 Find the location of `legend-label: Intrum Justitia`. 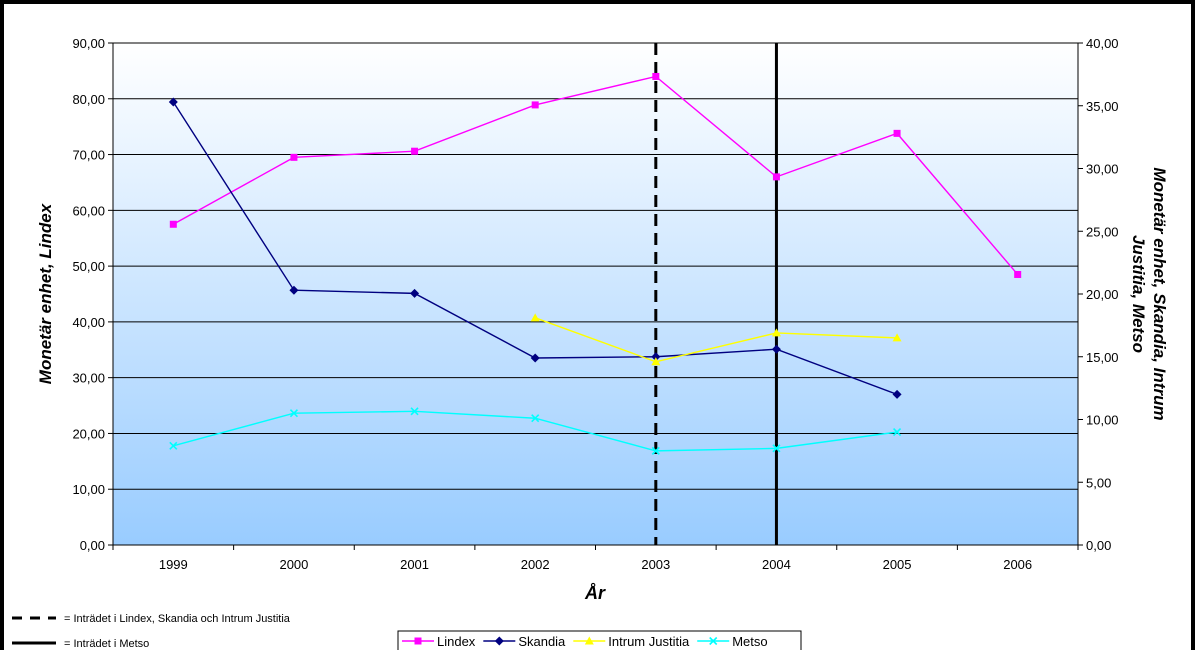

legend-label: Intrum Justitia is located at coordinates (649, 641).